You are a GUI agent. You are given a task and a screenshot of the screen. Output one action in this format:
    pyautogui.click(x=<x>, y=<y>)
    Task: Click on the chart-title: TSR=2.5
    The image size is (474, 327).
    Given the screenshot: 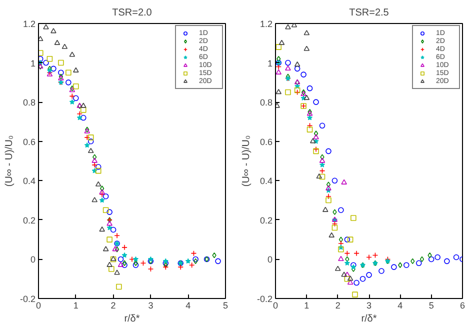 What is the action you would take?
    pyautogui.click(x=369, y=13)
    